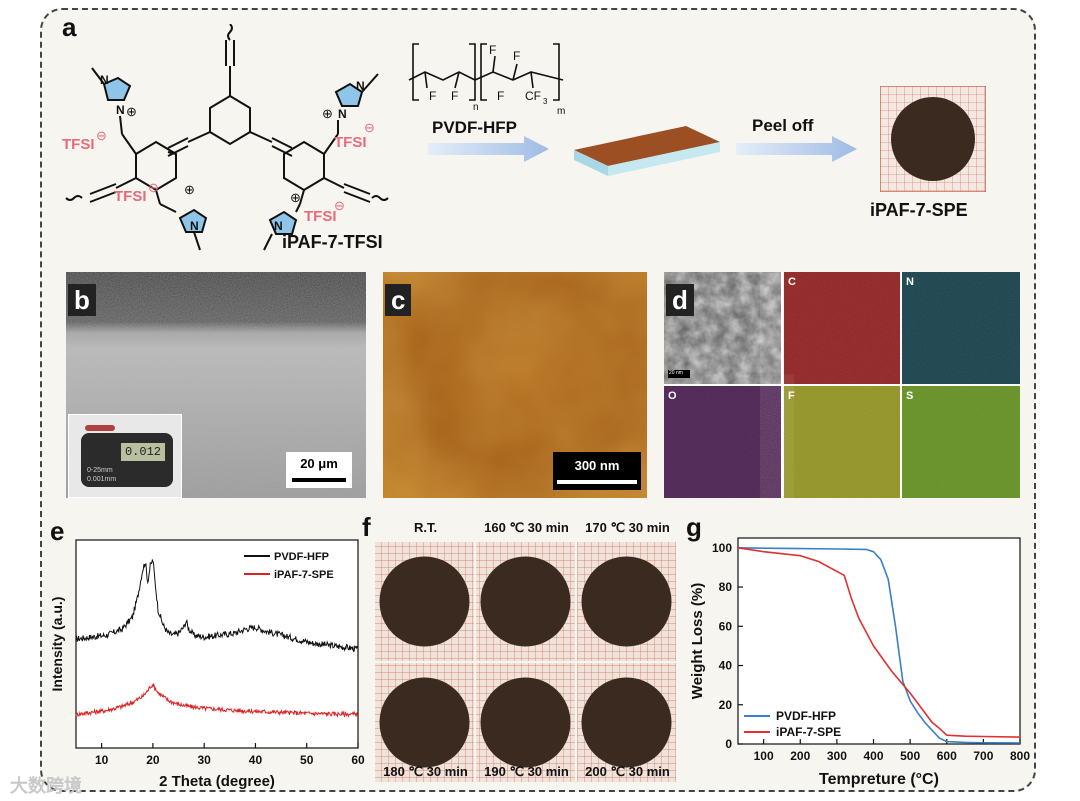 This screenshot has width=1080, height=801. I want to click on condition-label: 190 ℃ 30 min, so click(526, 771).